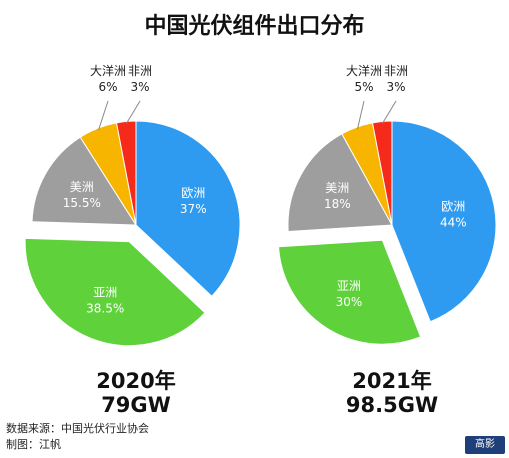 This screenshot has height=458, width=509. Describe the element at coordinates (193, 193) in the screenshot. I see `slice-name-0-0: 欧洲` at that location.